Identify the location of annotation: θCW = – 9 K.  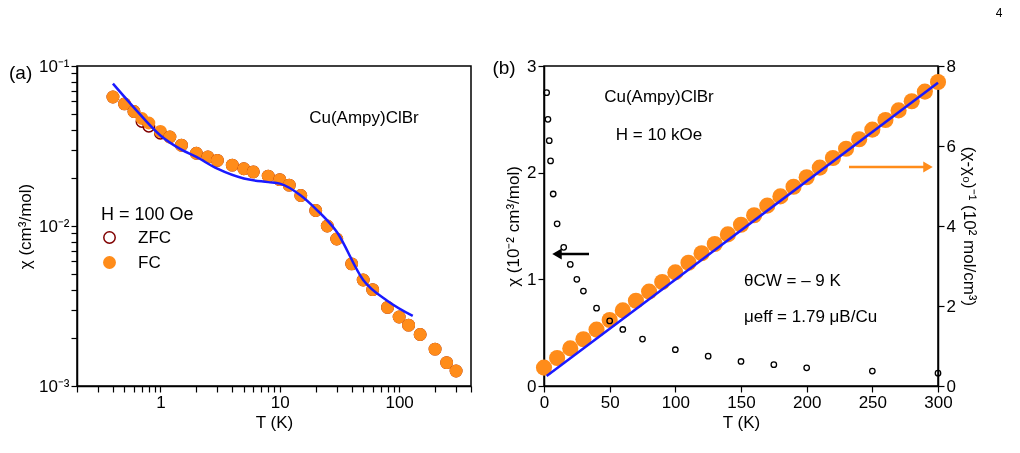
(793, 280).